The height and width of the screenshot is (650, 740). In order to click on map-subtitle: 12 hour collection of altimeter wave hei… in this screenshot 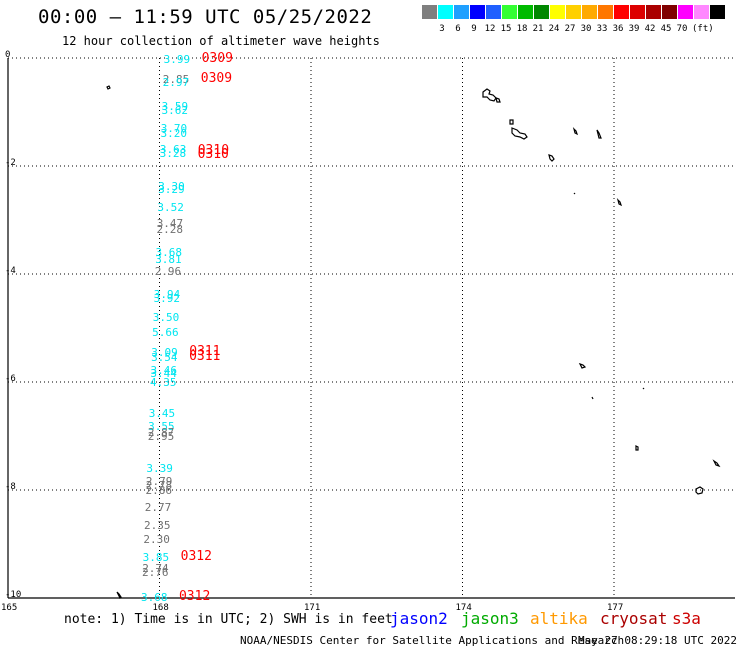, I will do `click(221, 41)`.